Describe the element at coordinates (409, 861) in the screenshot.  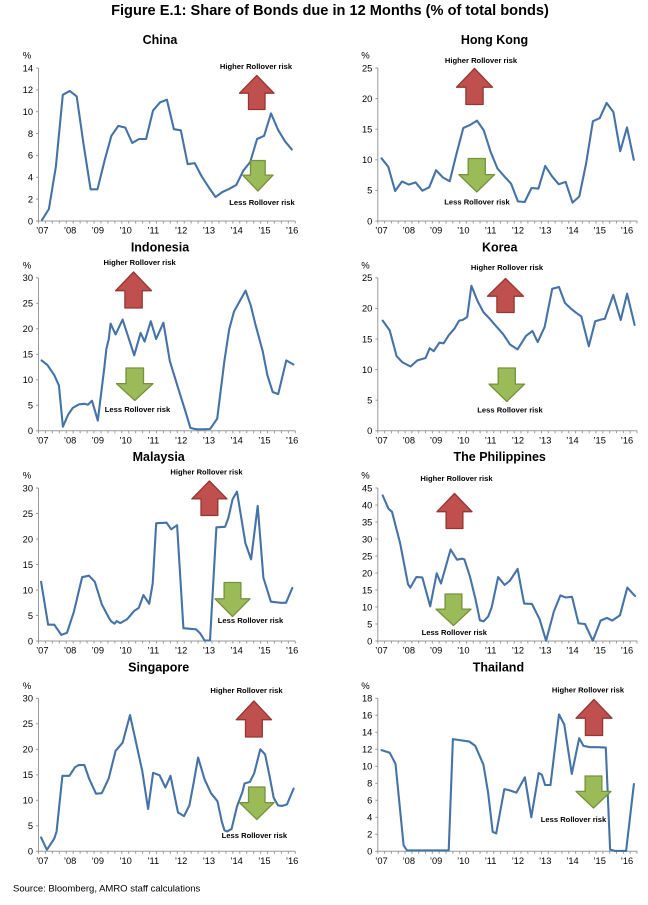
I see `svg-text: ’08` at that location.